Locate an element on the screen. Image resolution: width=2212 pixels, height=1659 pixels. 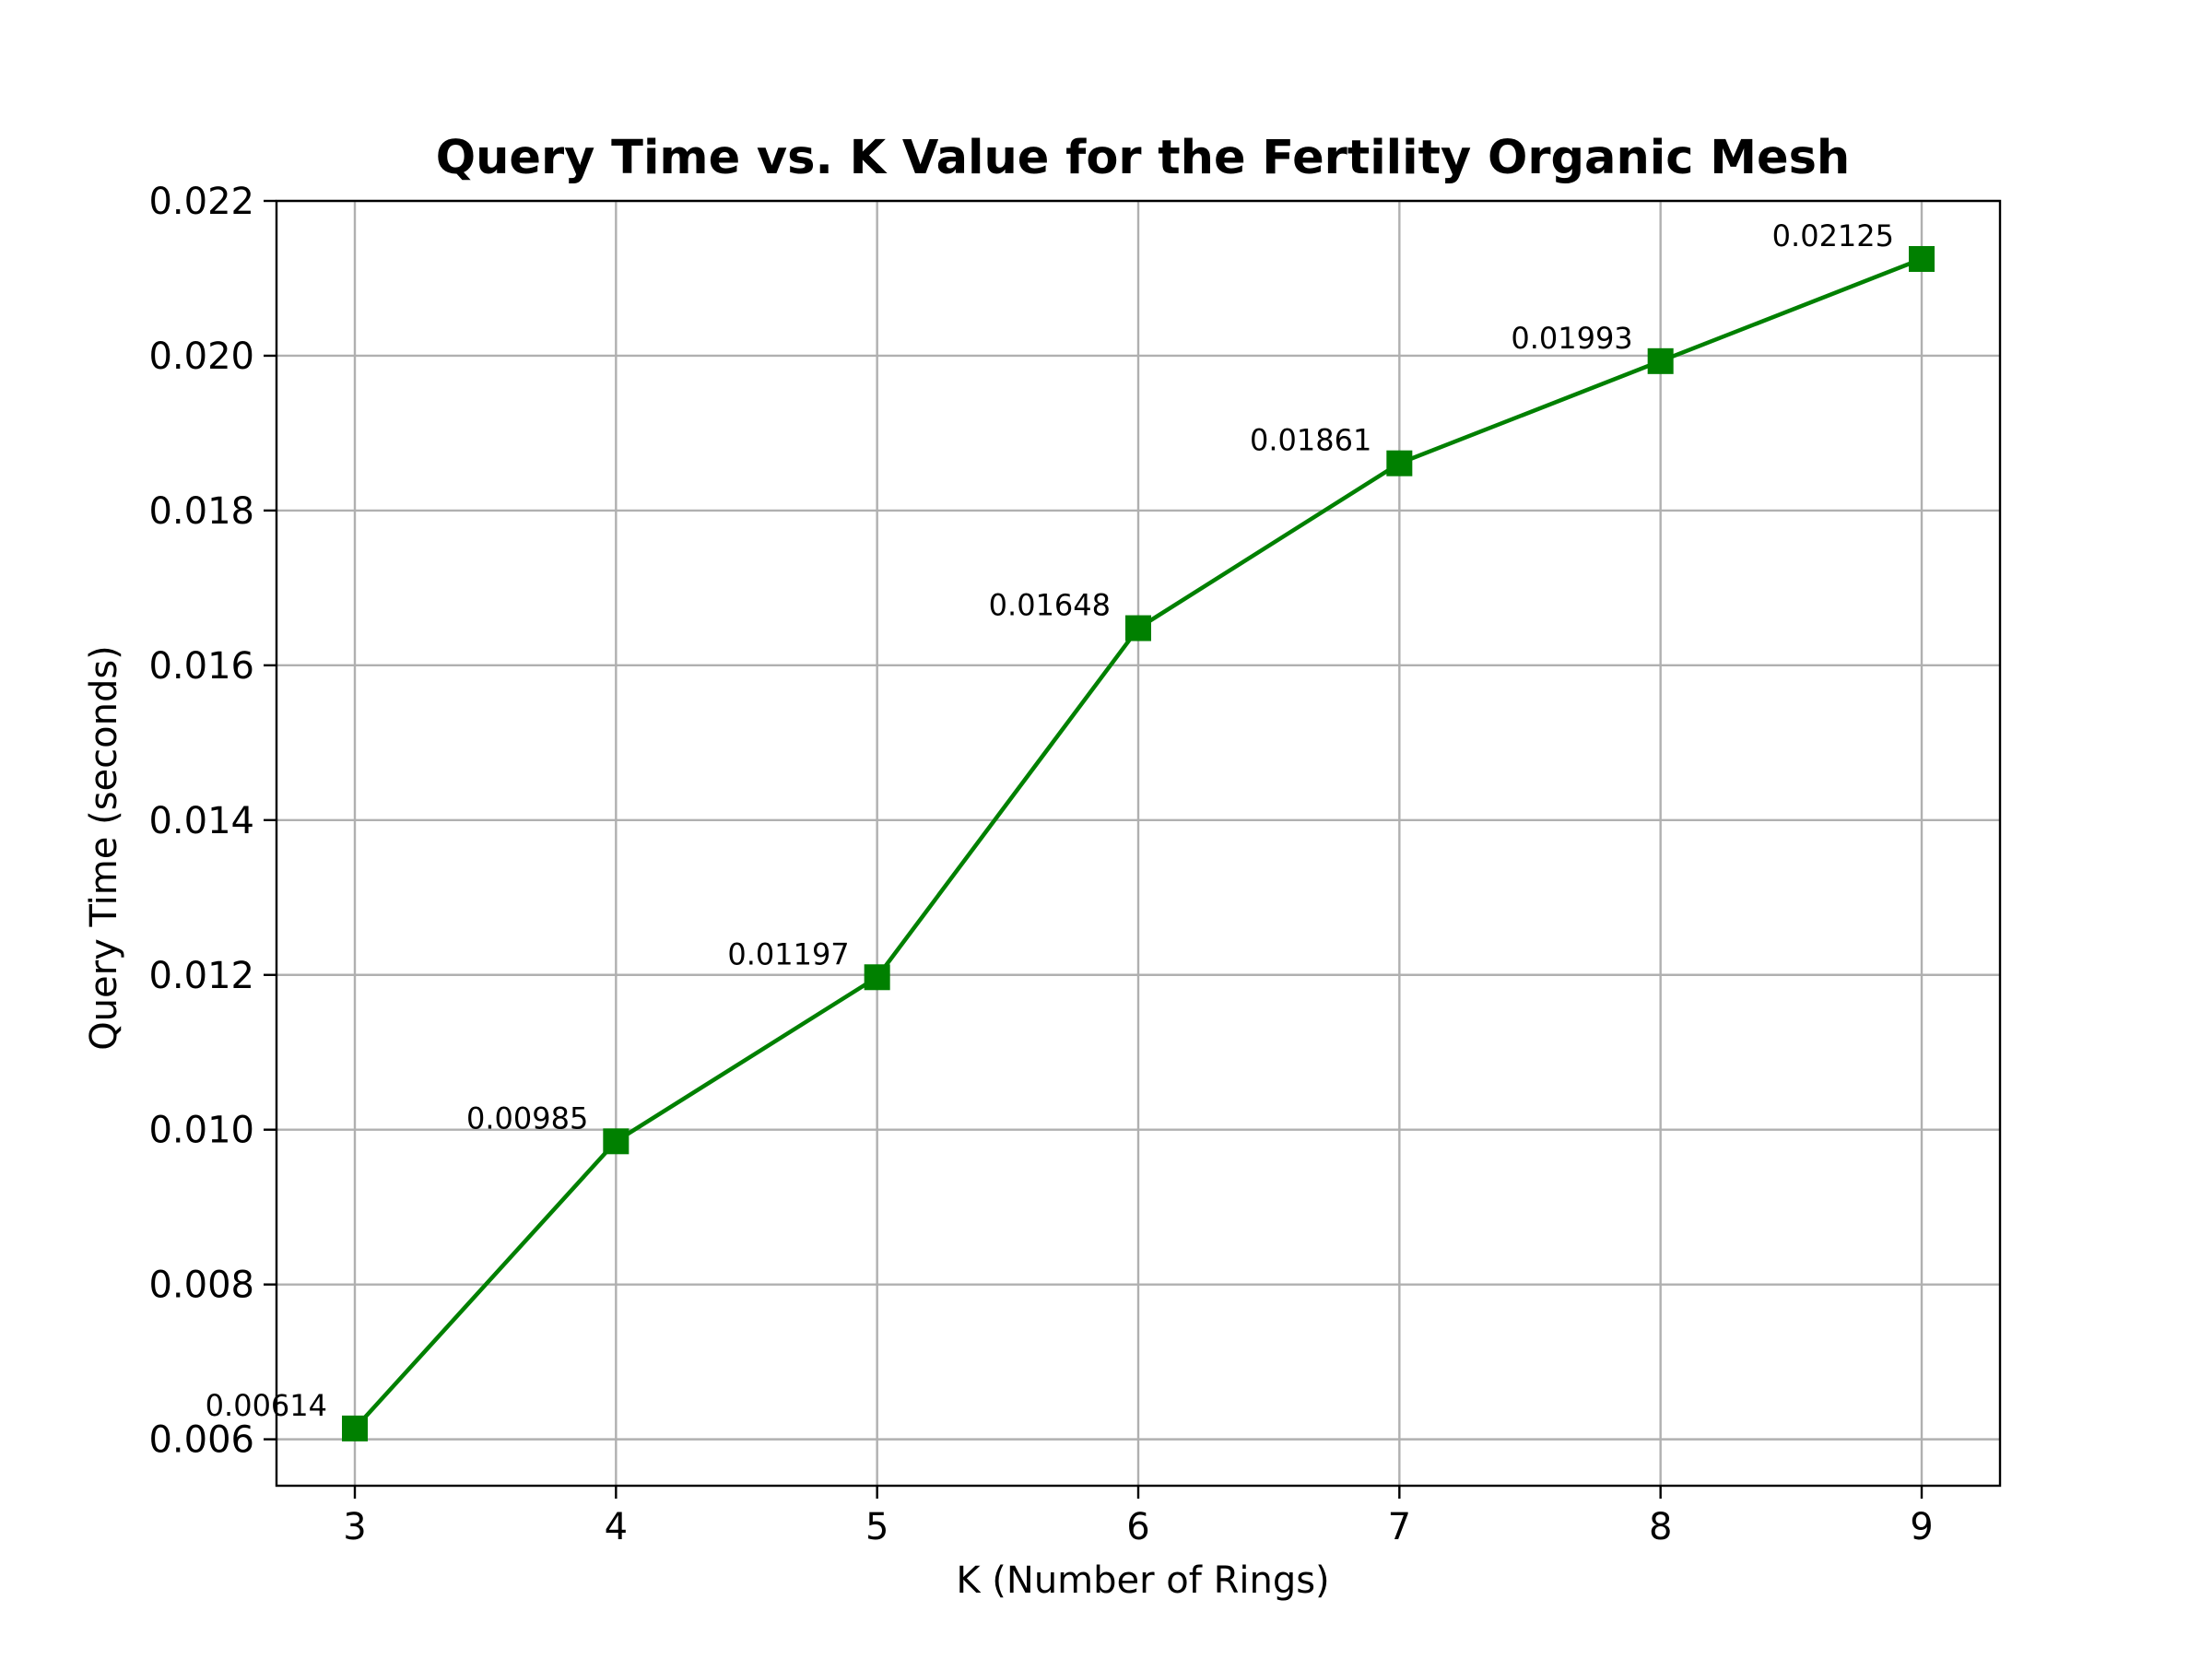
y-tick-label: 0.022 is located at coordinates (201, 202).